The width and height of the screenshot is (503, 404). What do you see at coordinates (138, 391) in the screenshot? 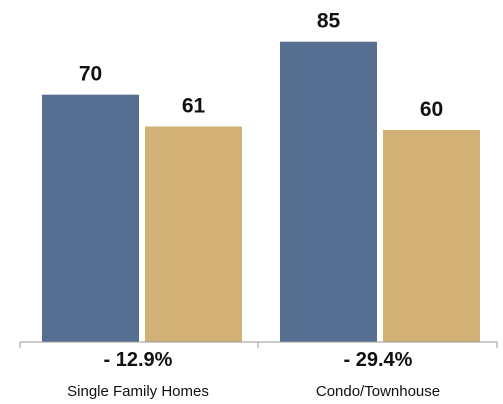
I see `category-label-single-family: Single Family Homes` at bounding box center [138, 391].